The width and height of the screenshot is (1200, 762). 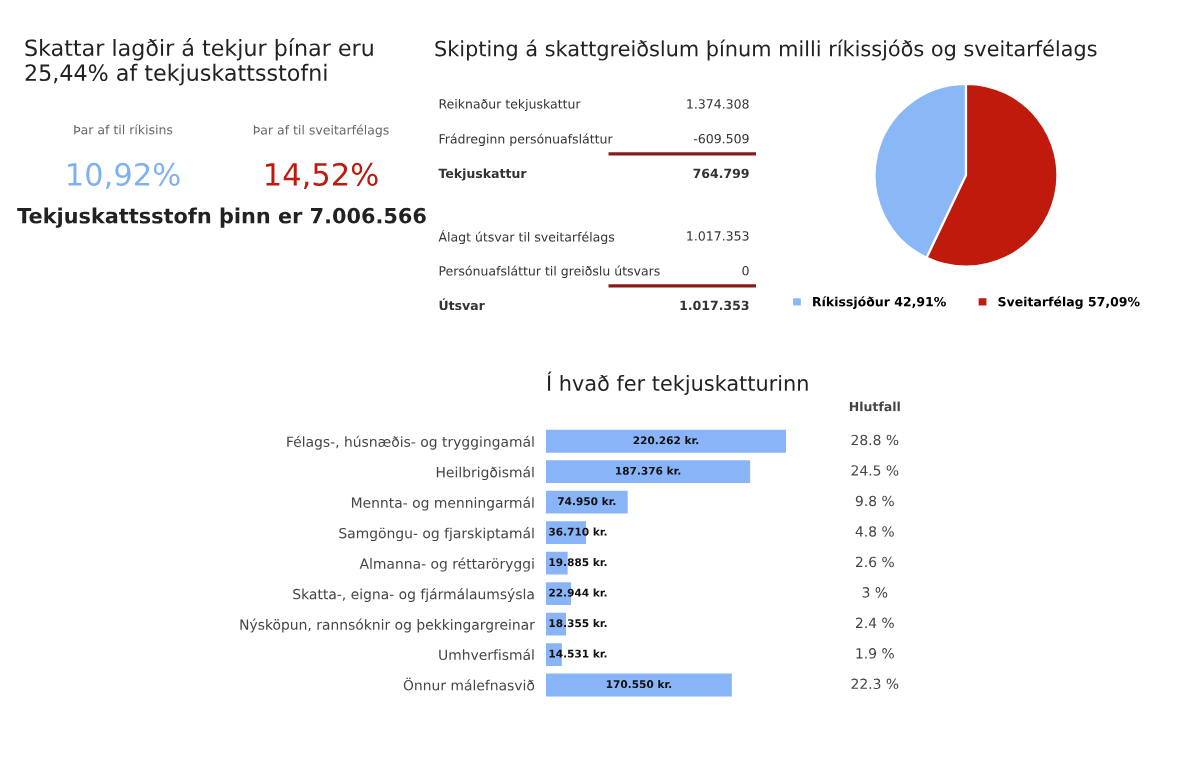 What do you see at coordinates (677, 383) in the screenshot?
I see `chart-title: Í hvað fer tekjuskatturinn` at bounding box center [677, 383].